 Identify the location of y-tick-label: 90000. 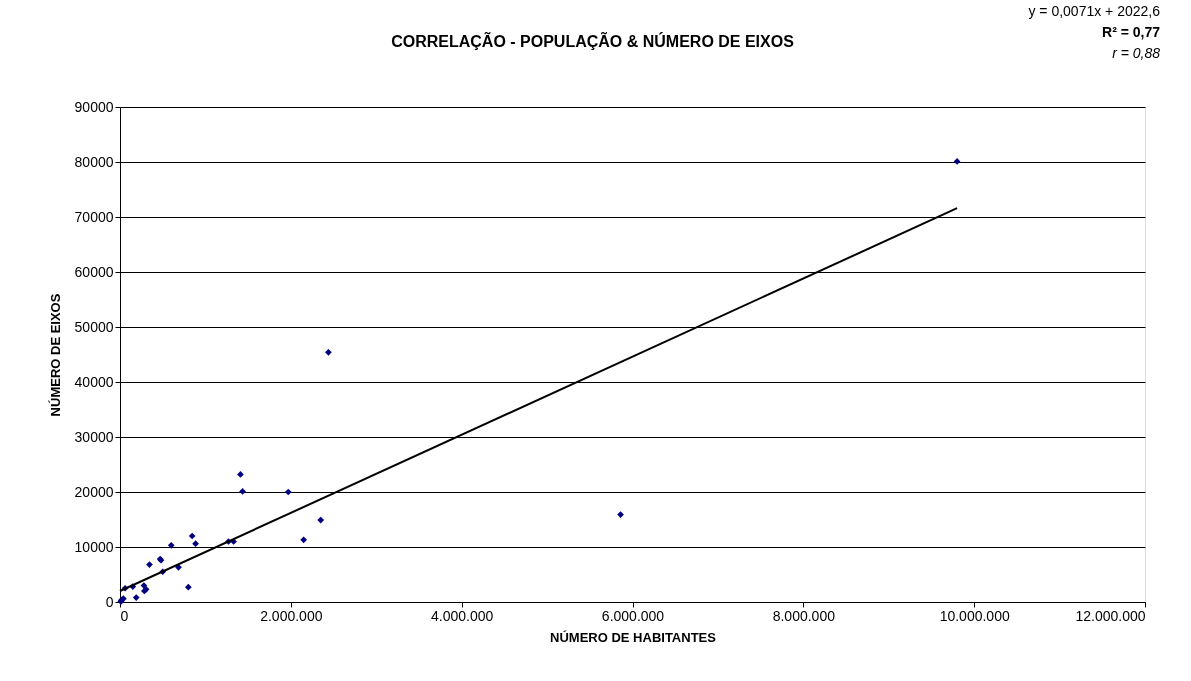
(94, 106).